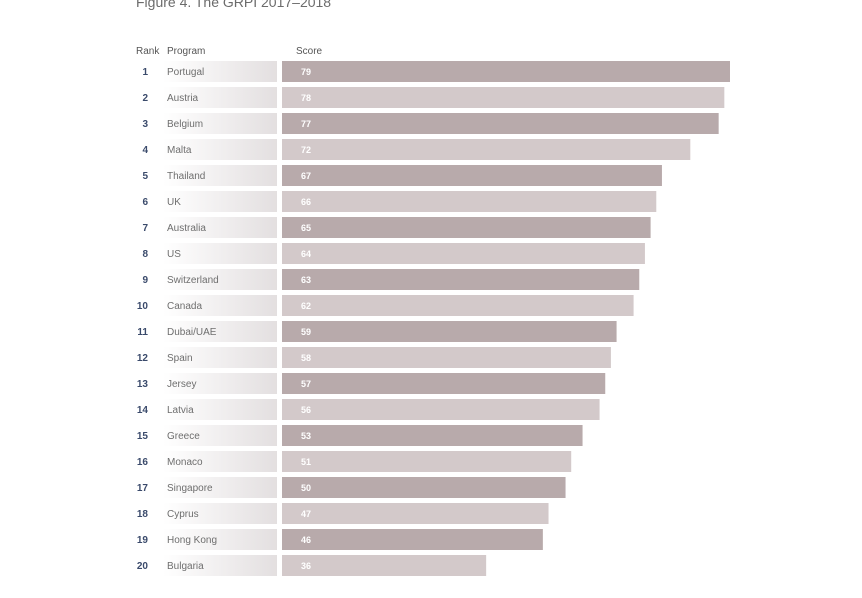  Describe the element at coordinates (174, 254) in the screenshot. I see `program-label: US` at that location.